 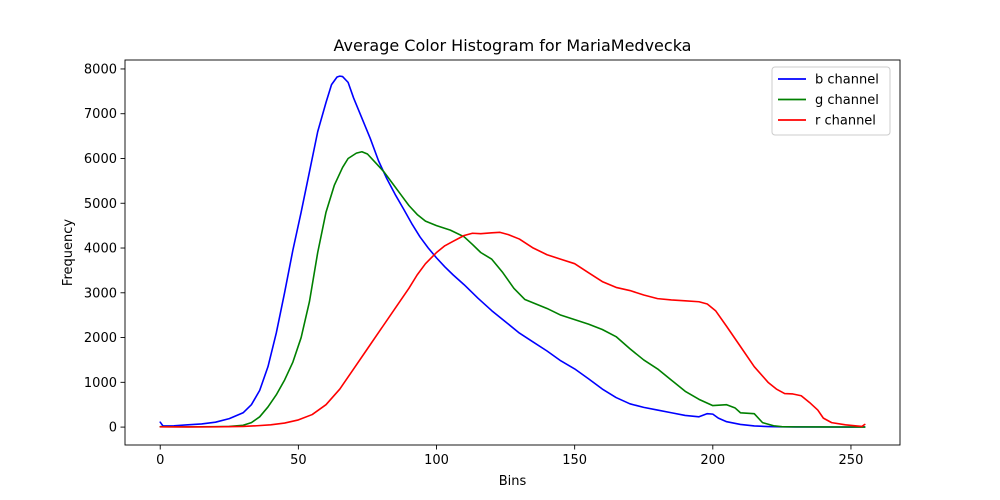 I want to click on legend-label: g channel, so click(x=847, y=100).